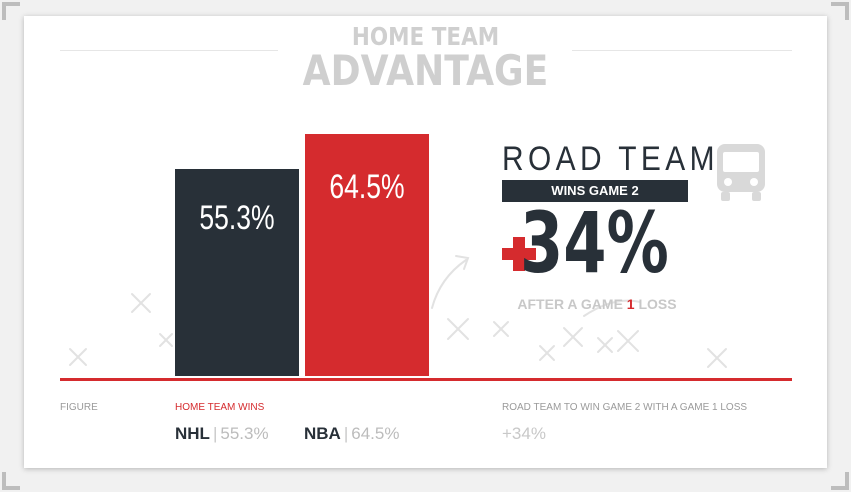 Image resolution: width=851 pixels, height=492 pixels. What do you see at coordinates (220, 407) in the screenshot?
I see `home-team-wins-label: HOME TEAM WINS` at bounding box center [220, 407].